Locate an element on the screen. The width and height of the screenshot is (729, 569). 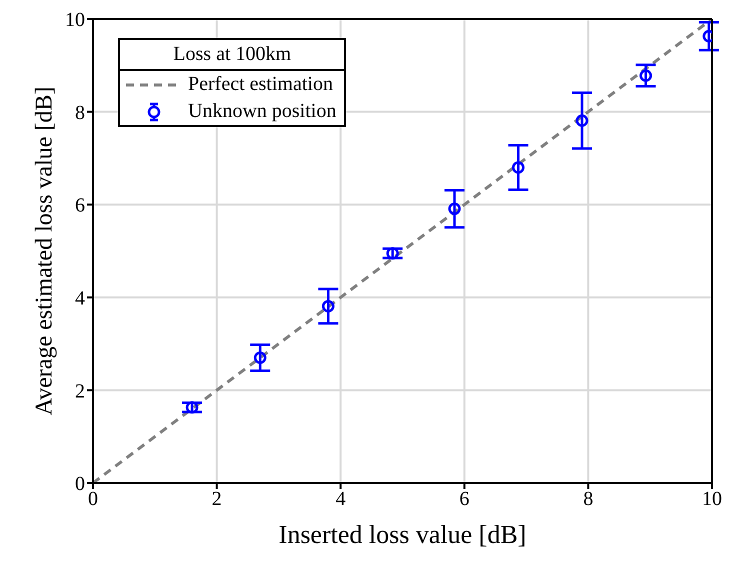
legend-label: Unknown position is located at coordinates (262, 111).